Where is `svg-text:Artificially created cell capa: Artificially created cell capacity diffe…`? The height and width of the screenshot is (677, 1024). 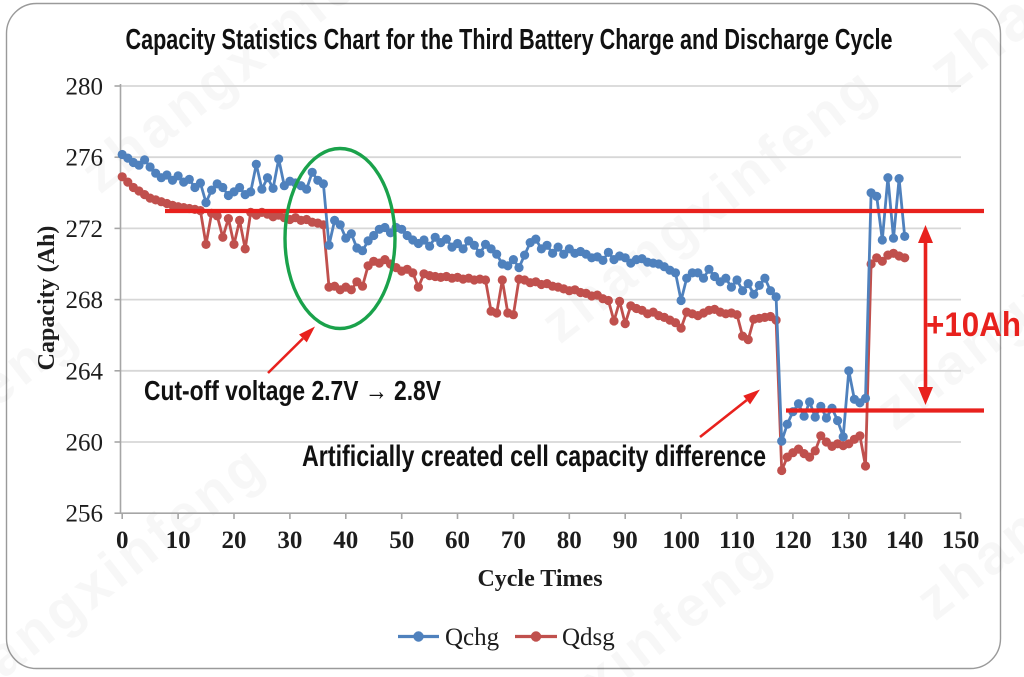
svg-text:Artificially created cell capa: Artificially created cell capacity diffe… is located at coordinates (534, 456).